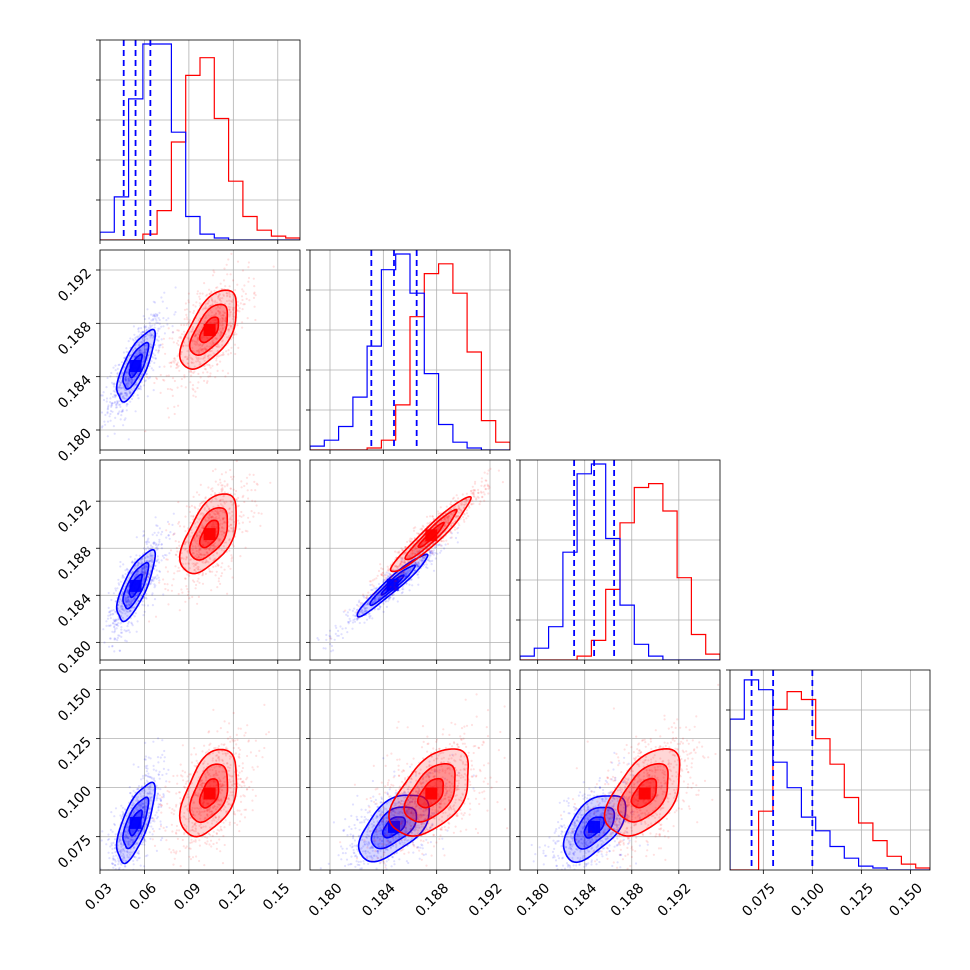  I want to click on contour-line-red, so click(430, 534).